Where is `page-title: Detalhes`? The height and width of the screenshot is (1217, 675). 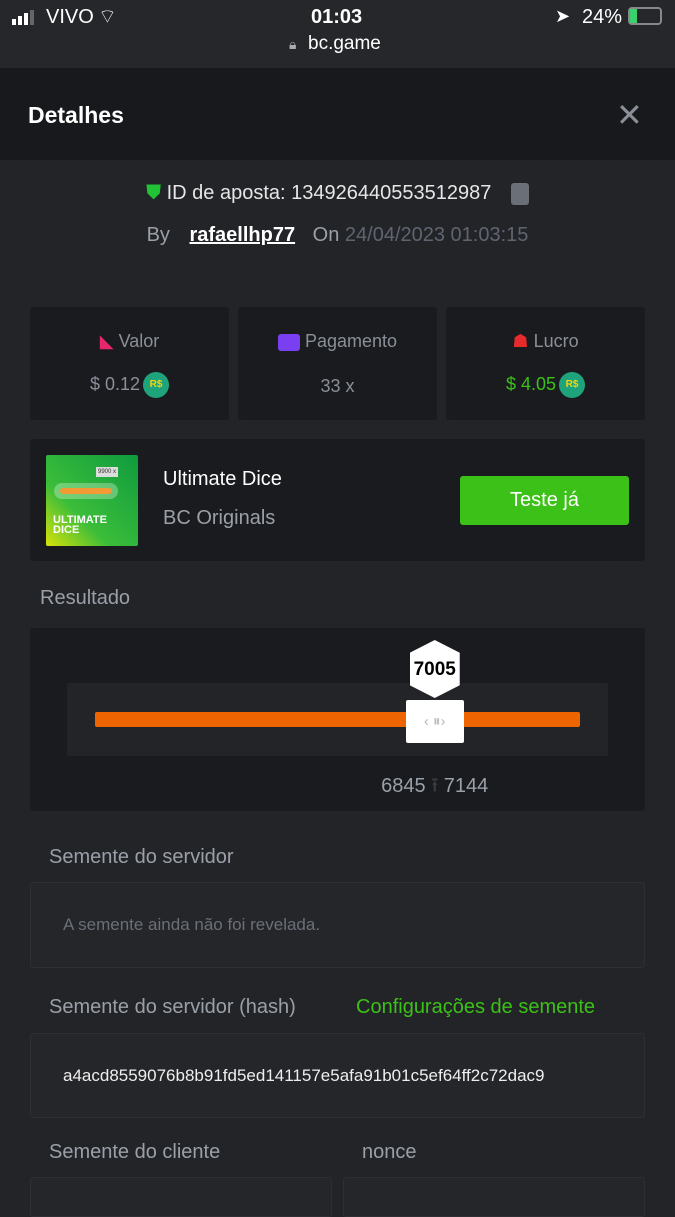 page-title: Detalhes is located at coordinates (76, 115).